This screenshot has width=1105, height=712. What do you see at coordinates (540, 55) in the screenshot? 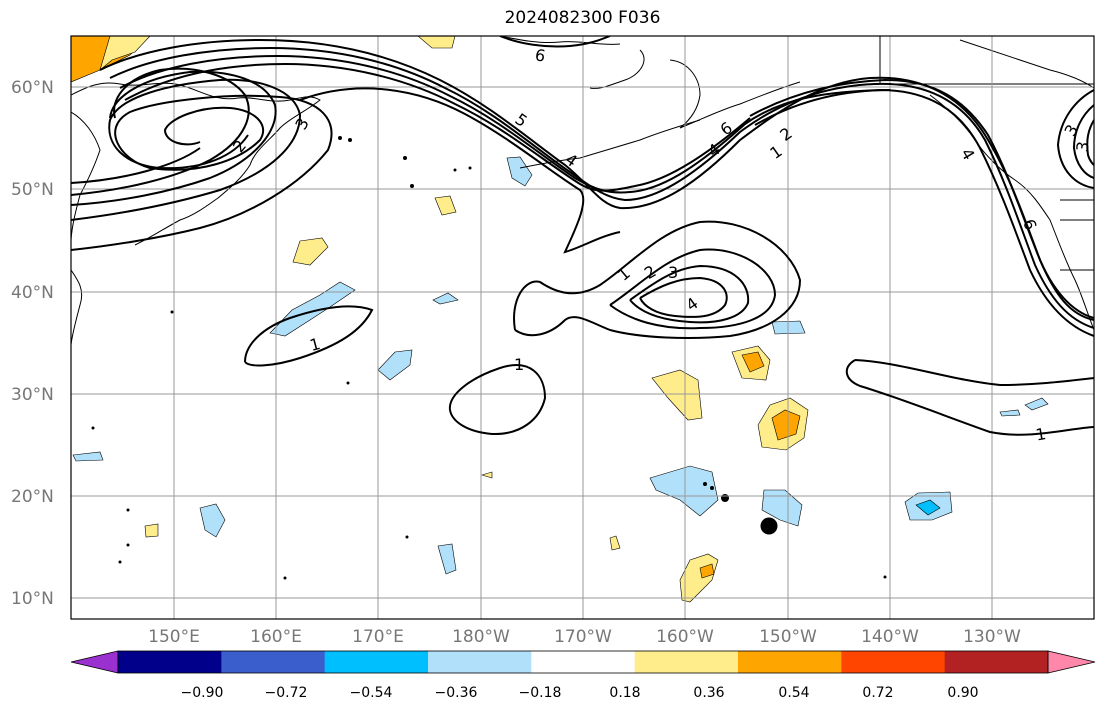
I see `contour-label: 6` at bounding box center [540, 55].